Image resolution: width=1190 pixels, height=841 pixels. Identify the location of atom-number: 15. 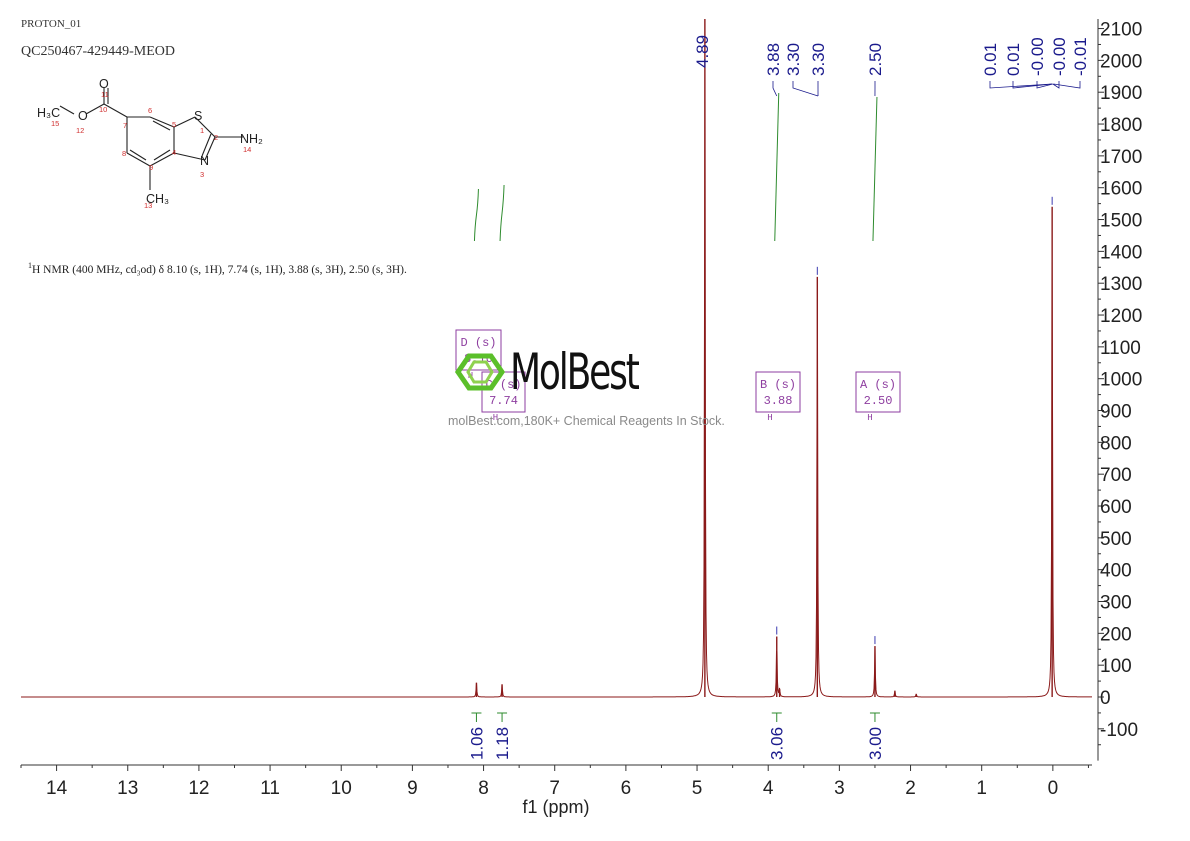
(55, 123).